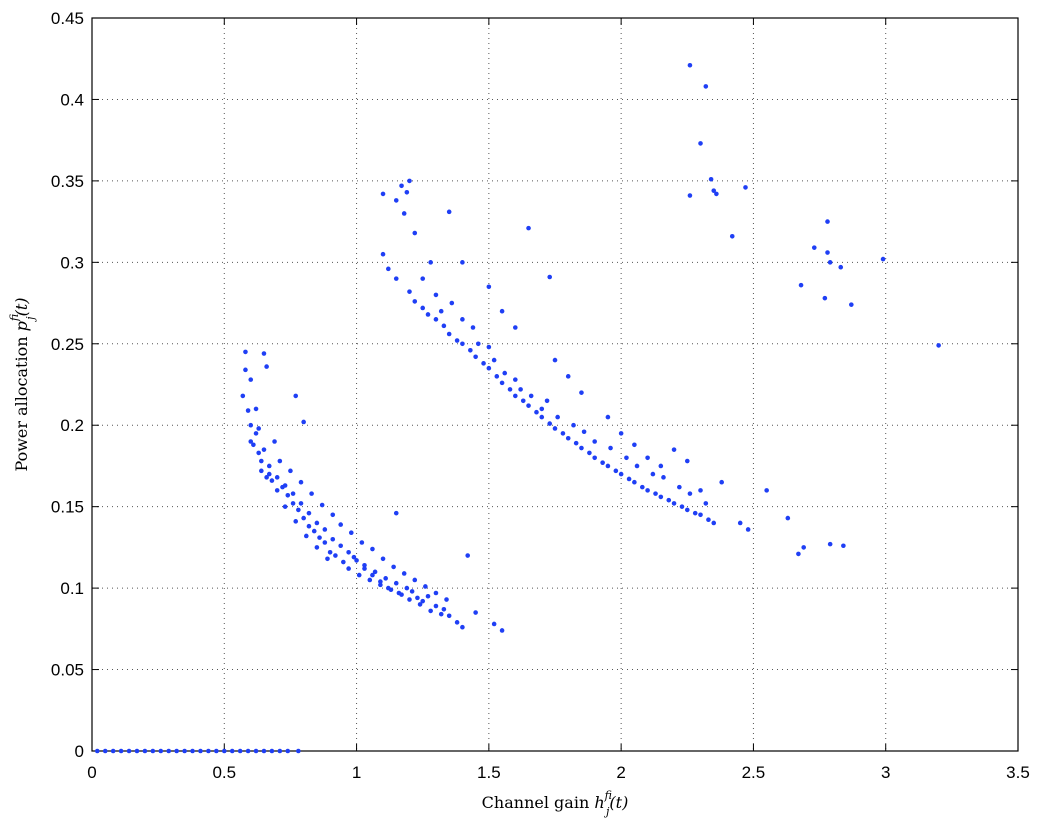 The image size is (1039, 822). I want to click on y-tick-label: 0.25, so click(67, 344).